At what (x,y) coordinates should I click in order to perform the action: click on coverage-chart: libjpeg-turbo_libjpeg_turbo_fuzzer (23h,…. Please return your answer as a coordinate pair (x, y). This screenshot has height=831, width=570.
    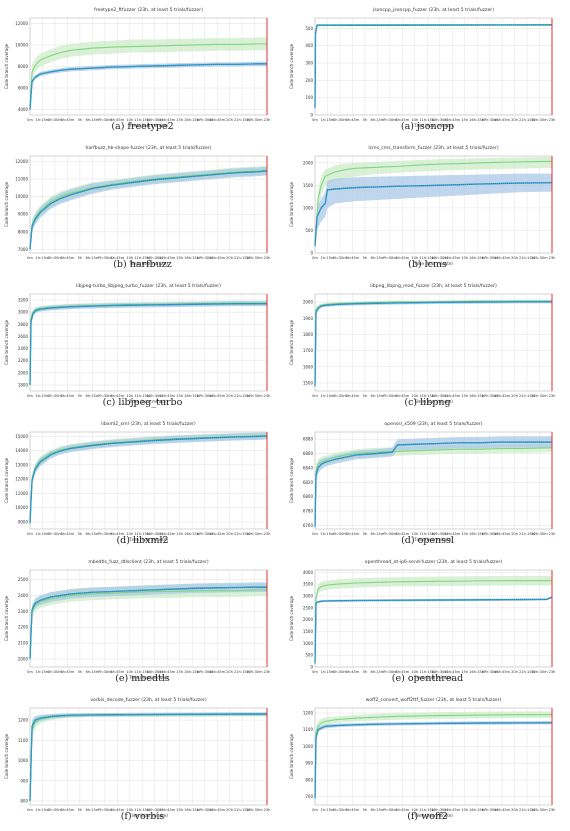
    Looking at the image, I should click on (137, 343).